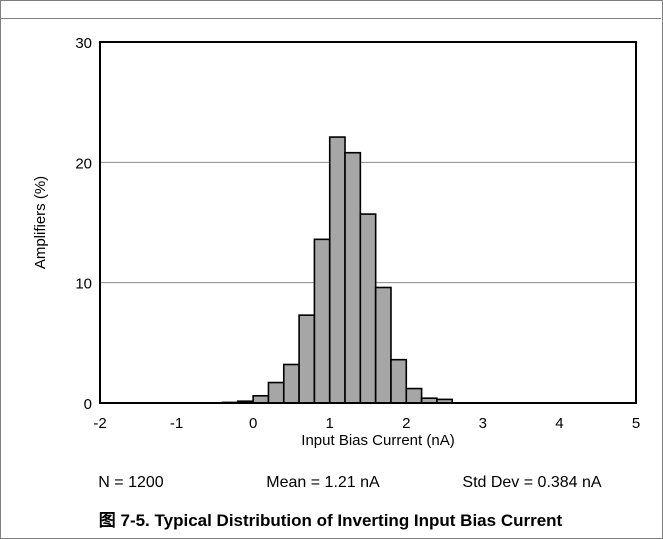 Image resolution: width=663 pixels, height=539 pixels. What do you see at coordinates (40, 222) in the screenshot?
I see `y-axis-label: Amplifiers (%)` at bounding box center [40, 222].